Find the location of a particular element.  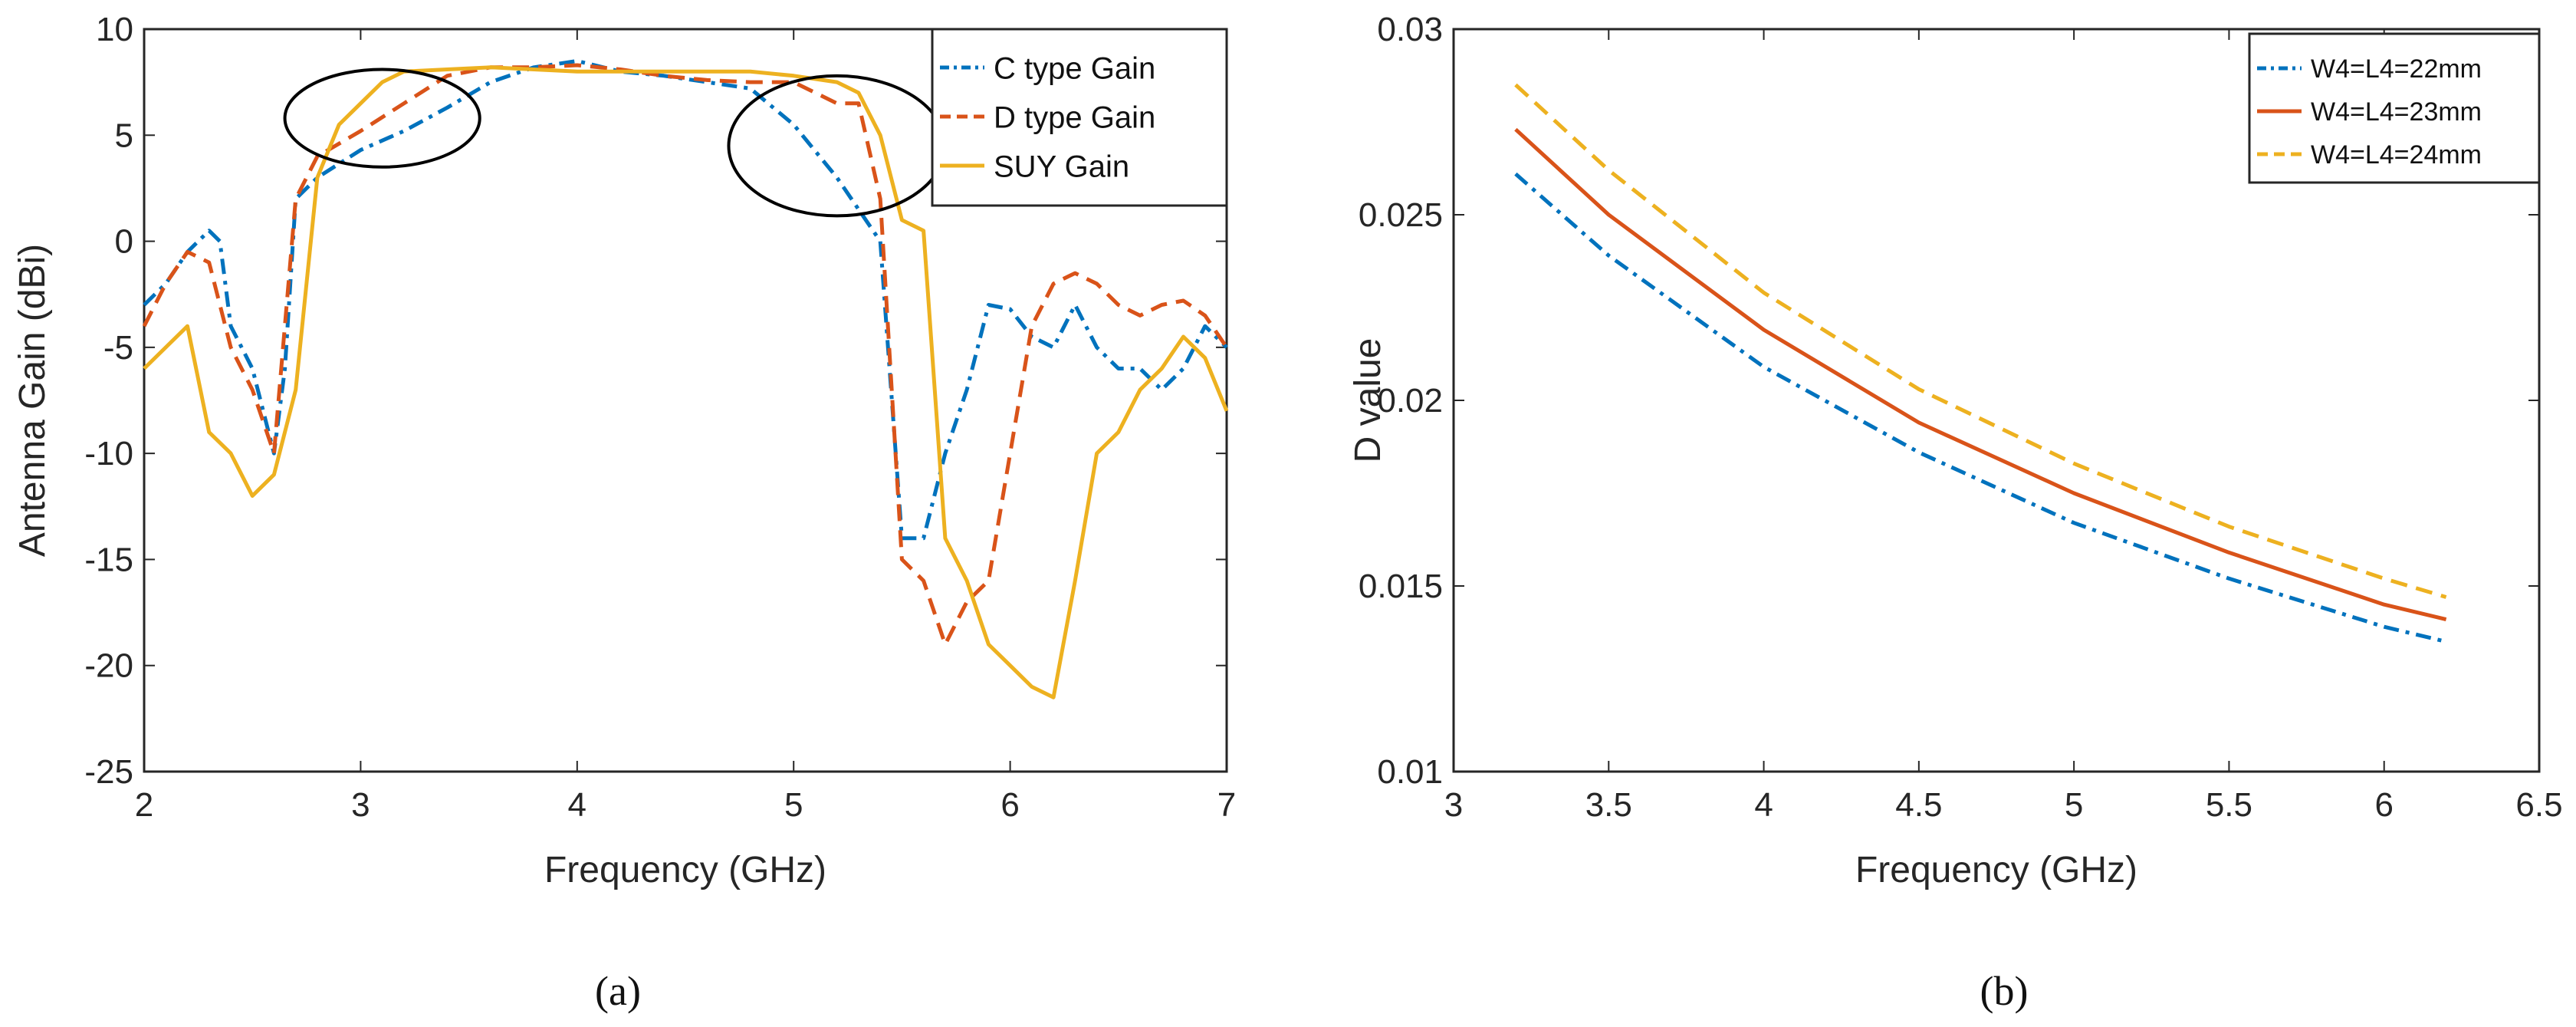

y-tick-label: 0.025 is located at coordinates (1401, 215).